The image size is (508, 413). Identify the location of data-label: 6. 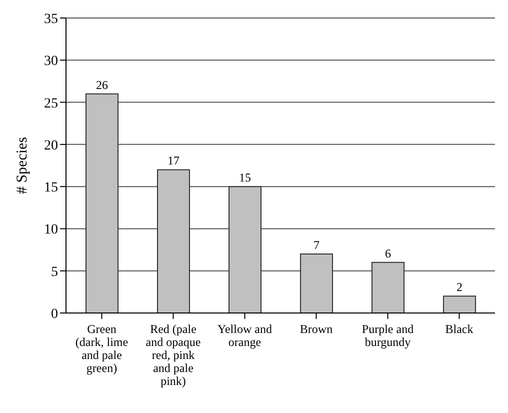
(388, 253).